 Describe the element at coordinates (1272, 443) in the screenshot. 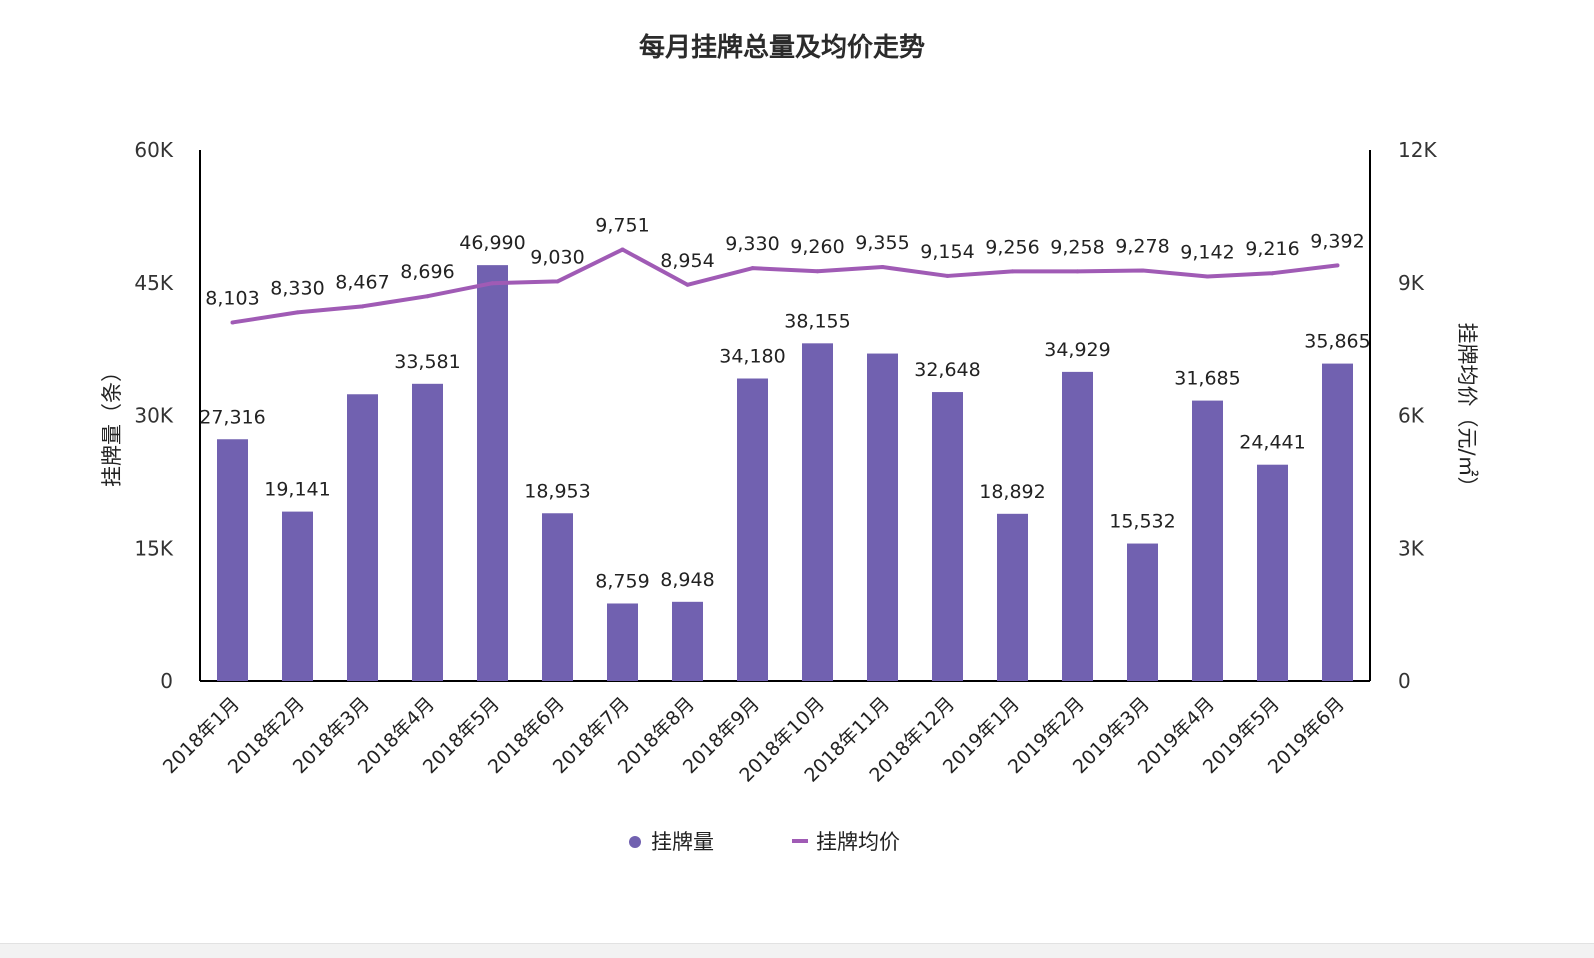

I see `bar-value-label: 24,441` at that location.